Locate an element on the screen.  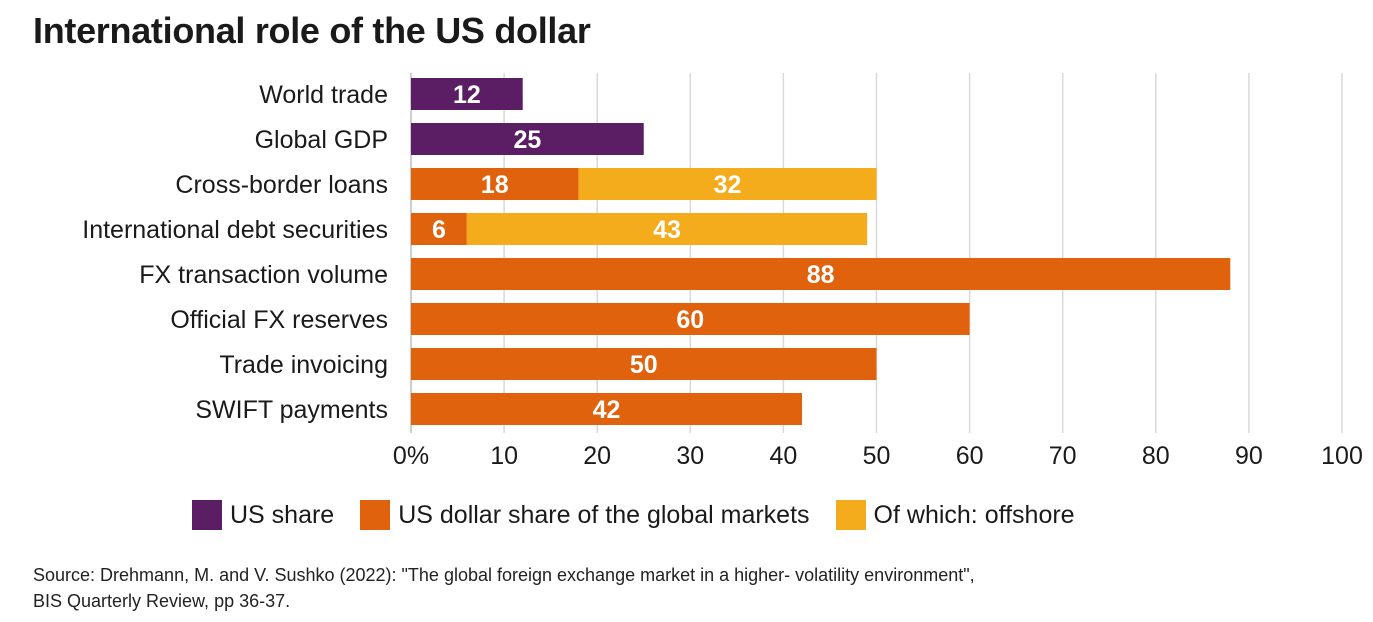
source-line-2: BIS Quarterly Review, pp 36-37. is located at coordinates (162, 601).